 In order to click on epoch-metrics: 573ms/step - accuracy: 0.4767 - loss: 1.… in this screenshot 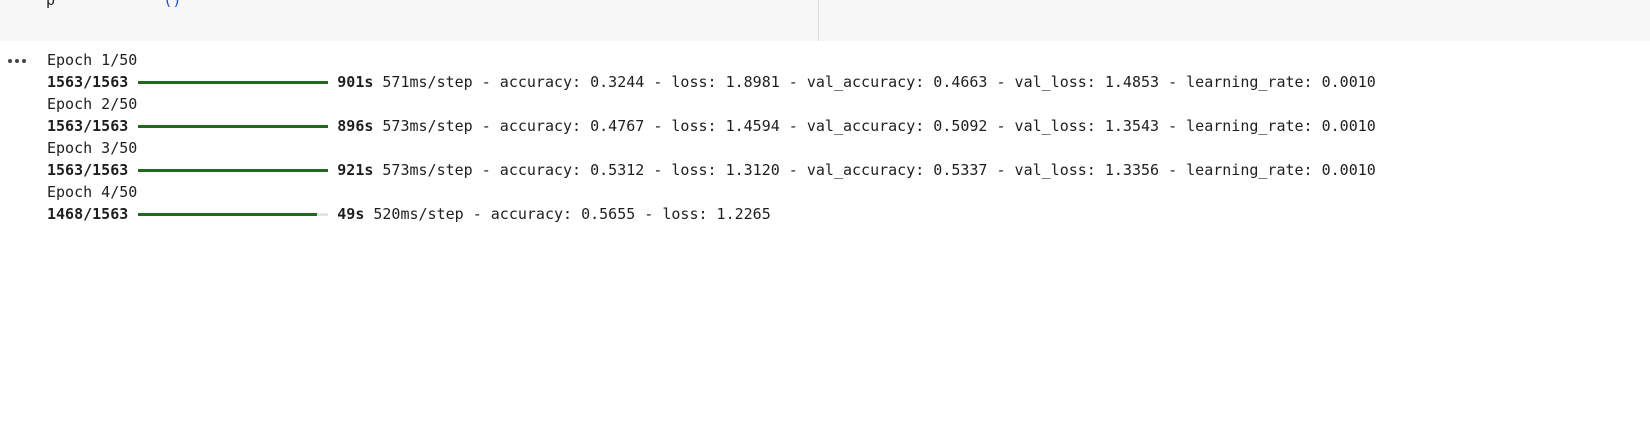, I will do `click(879, 126)`.